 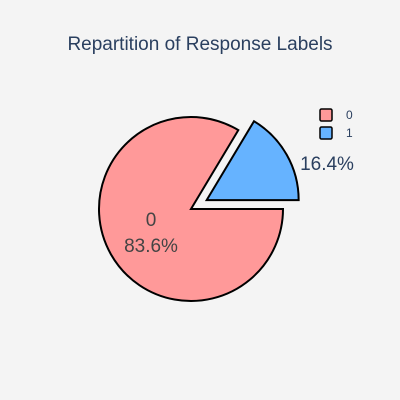 What do you see at coordinates (151, 220) in the screenshot?
I see `slice-label-0-name: 0` at bounding box center [151, 220].